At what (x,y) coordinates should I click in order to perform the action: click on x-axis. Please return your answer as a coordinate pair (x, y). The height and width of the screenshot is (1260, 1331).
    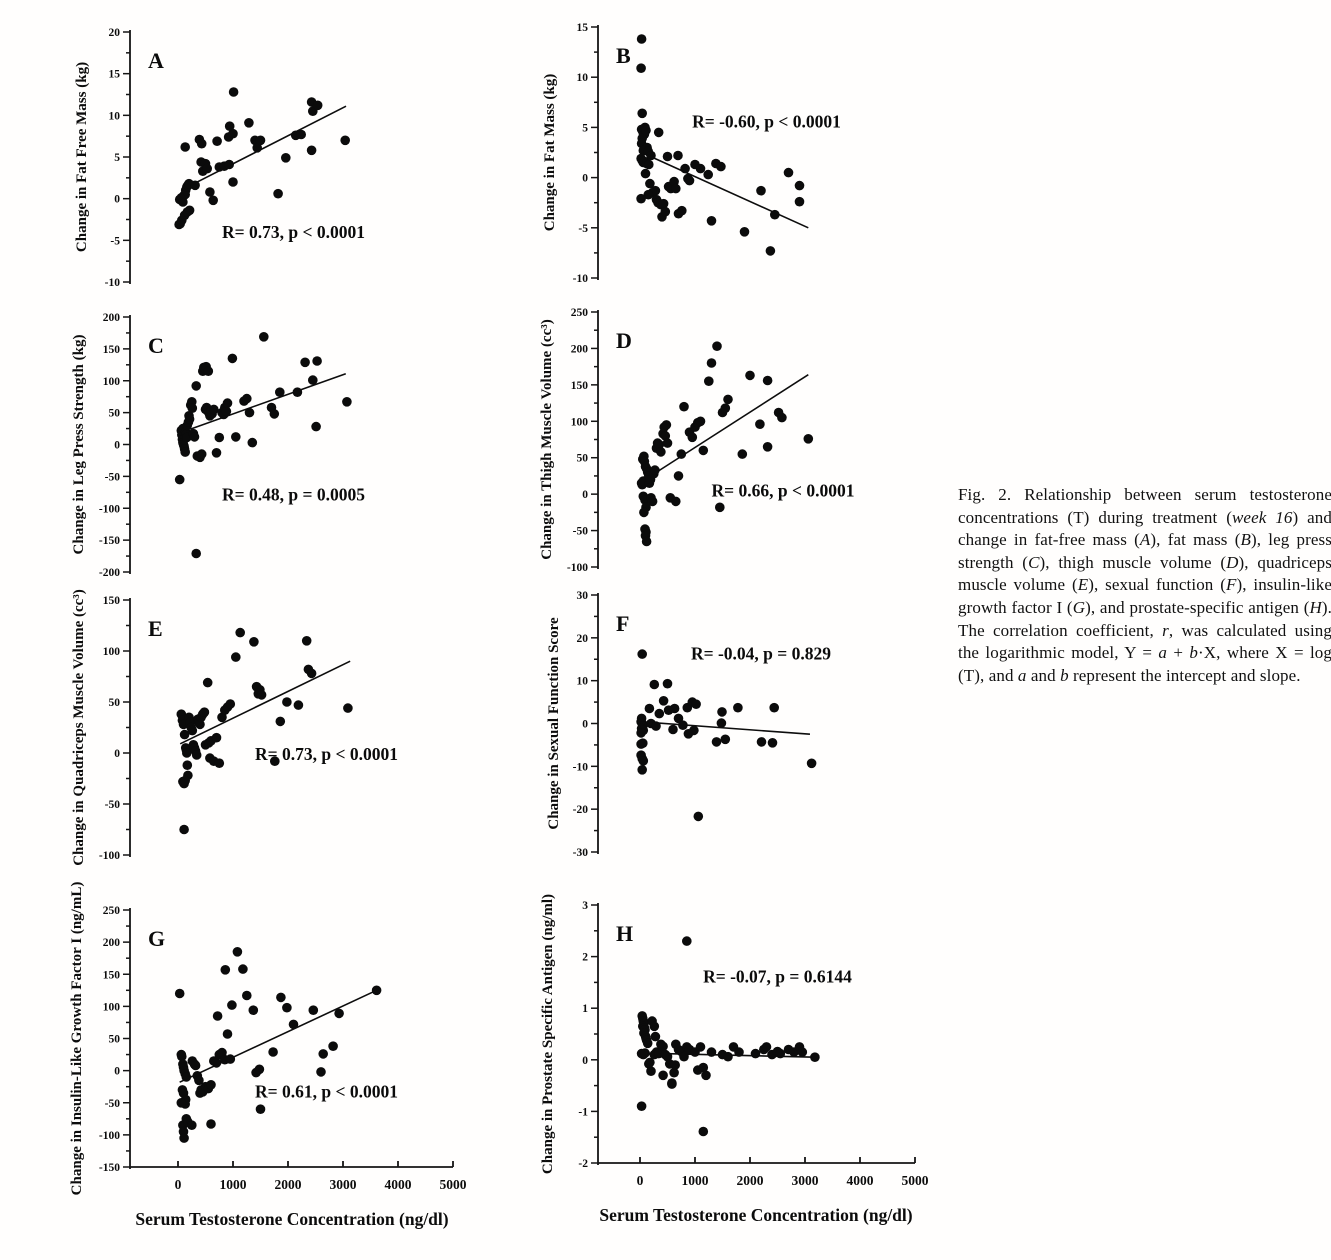
    Looking at the image, I should click on (292, 1164).